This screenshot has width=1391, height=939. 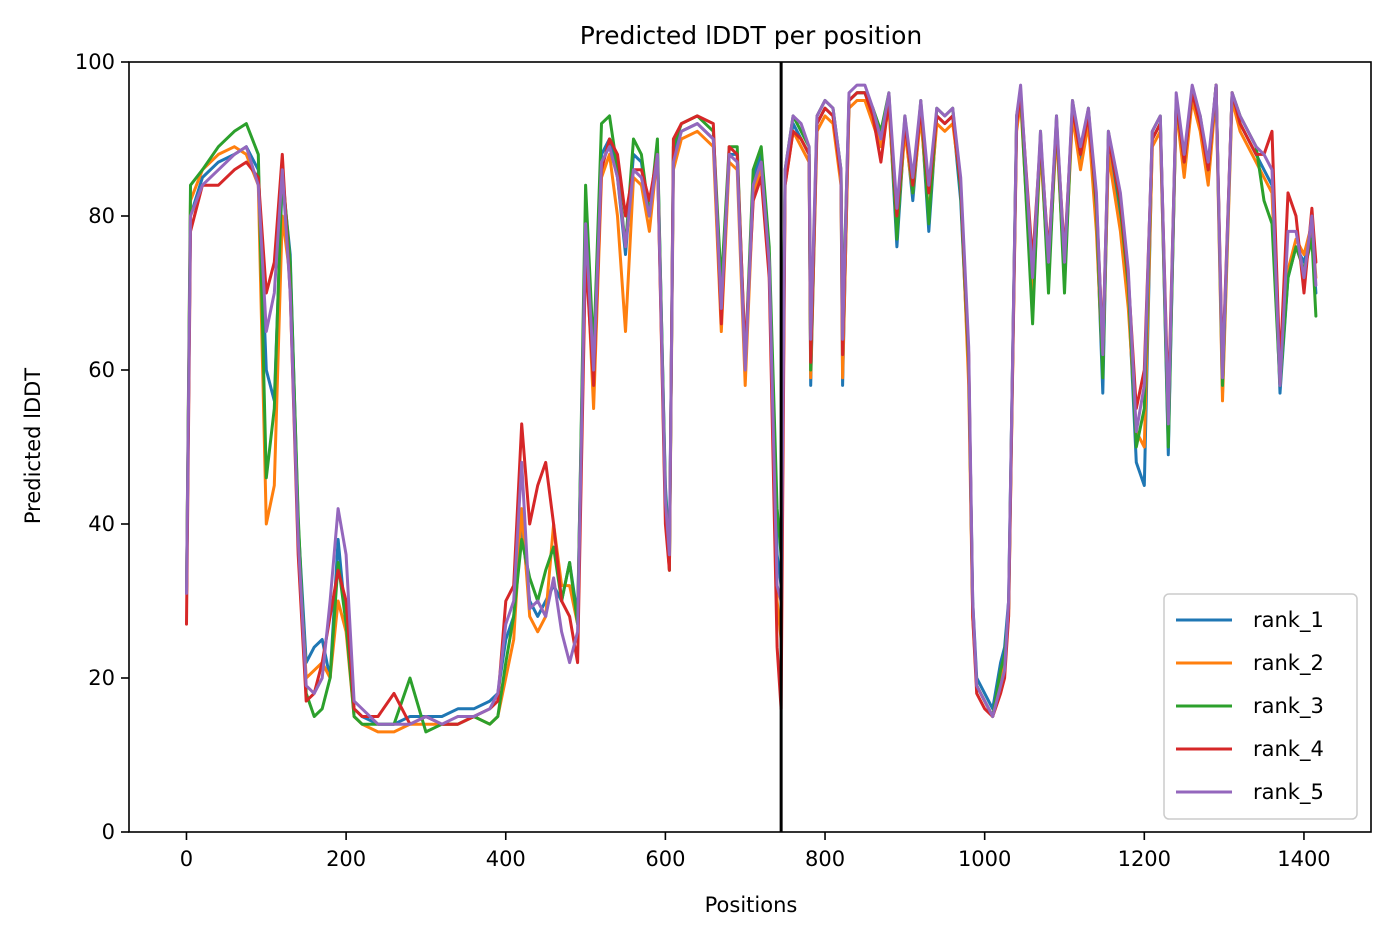 I want to click on y-tick-label: 60, so click(x=101, y=370).